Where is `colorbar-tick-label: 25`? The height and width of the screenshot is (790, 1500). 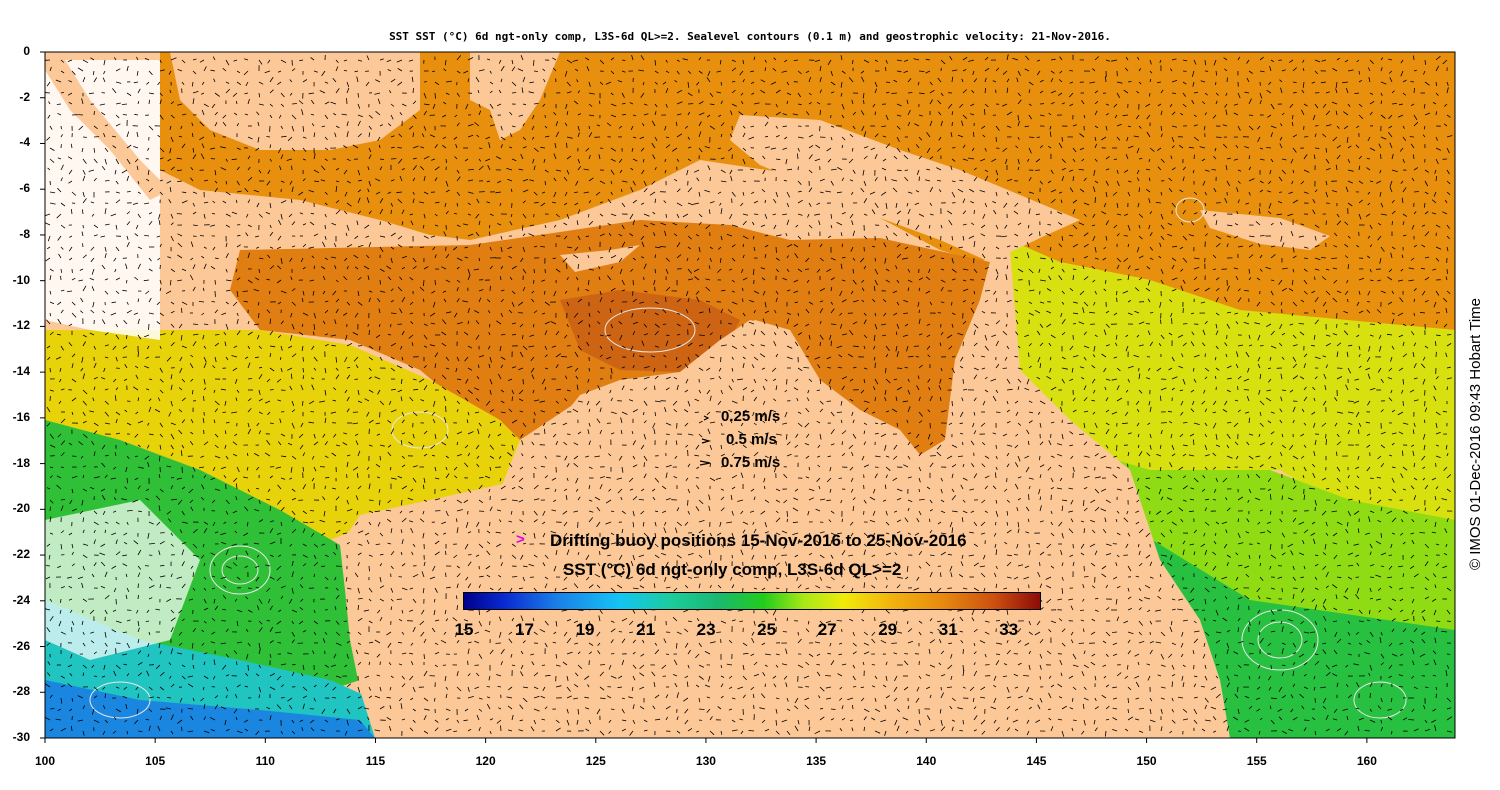
colorbar-tick-label: 25 is located at coordinates (767, 629).